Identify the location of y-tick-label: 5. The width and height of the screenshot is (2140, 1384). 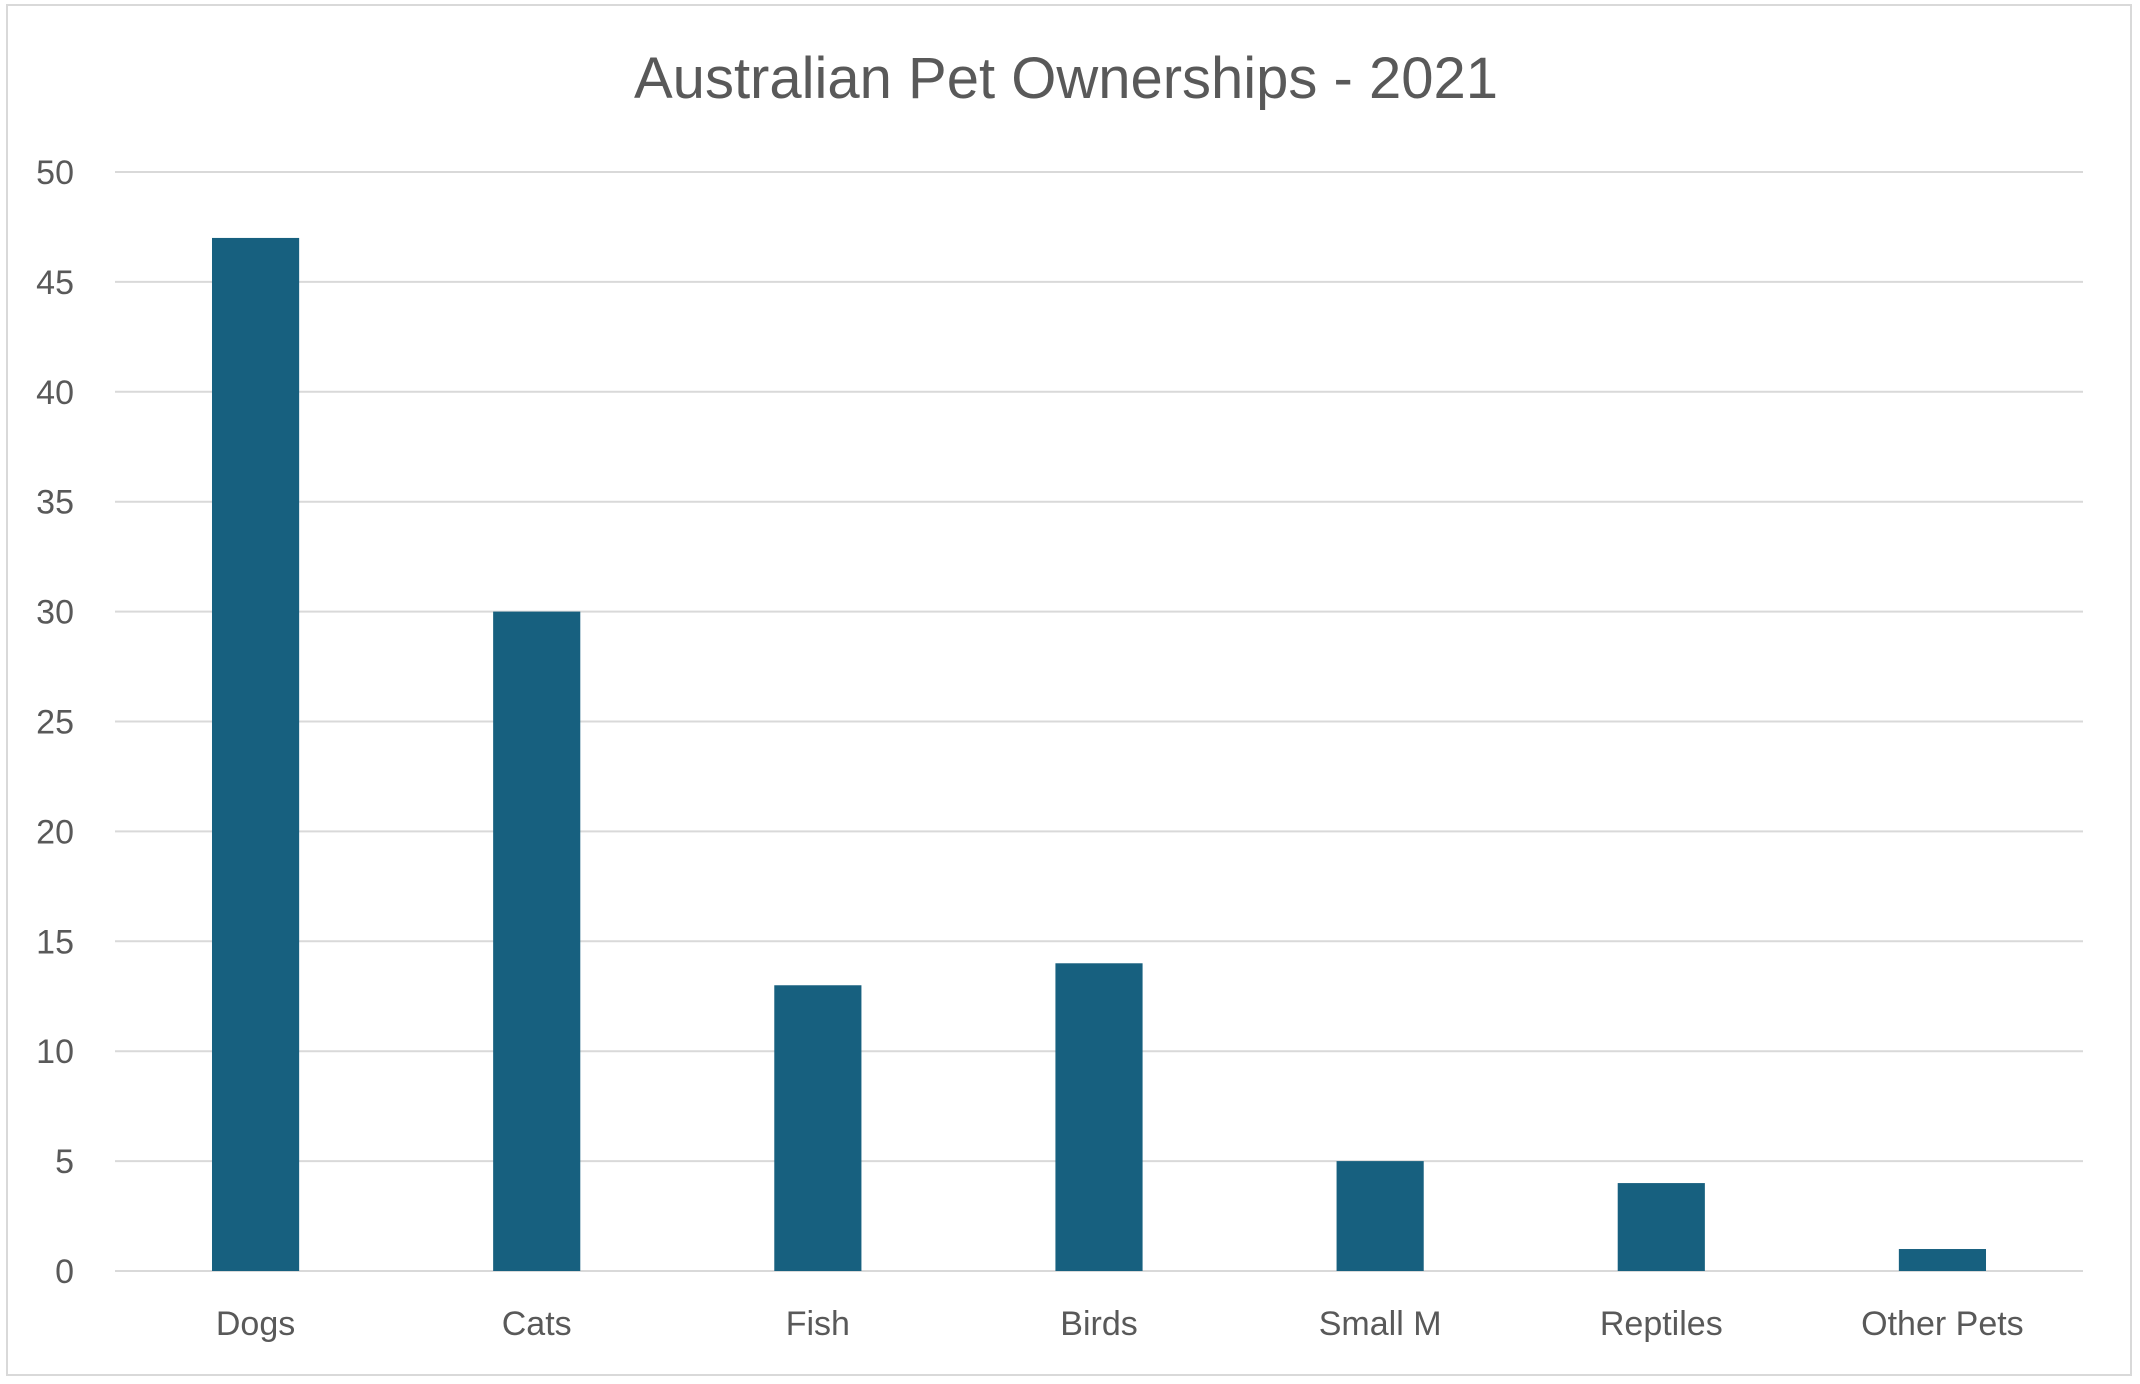
(64, 1162).